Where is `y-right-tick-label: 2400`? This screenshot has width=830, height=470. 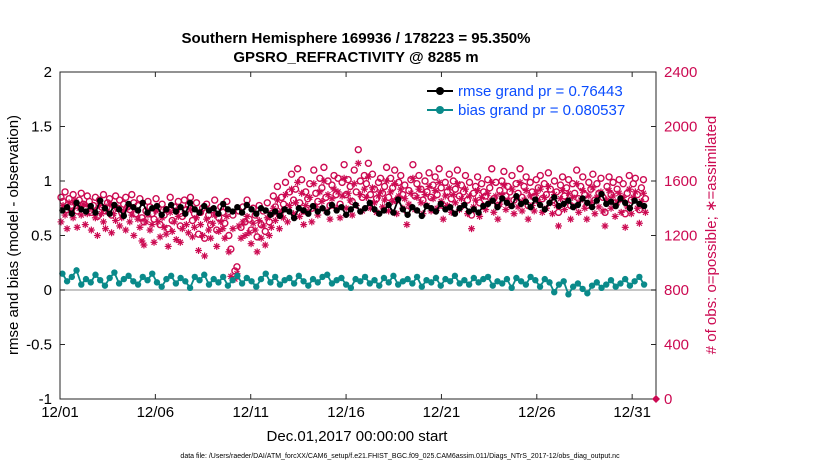
y-right-tick-label: 2400 is located at coordinates (680, 72).